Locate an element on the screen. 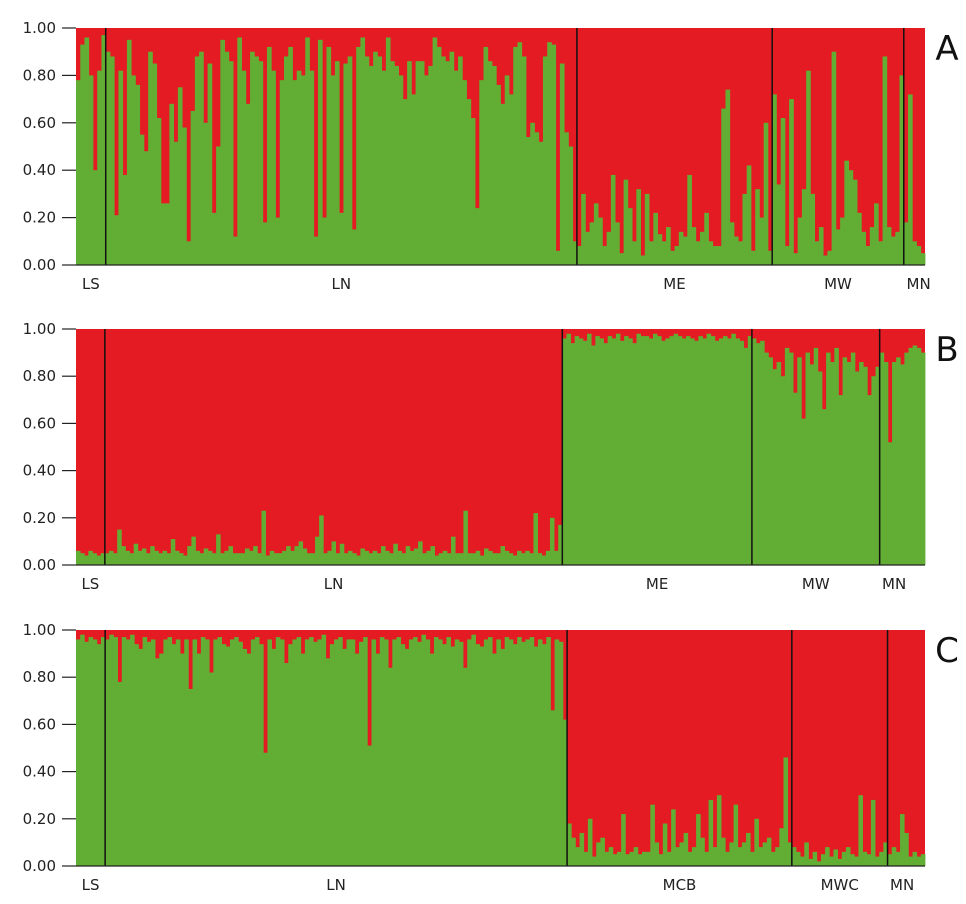  y-tick-label: 1.00 is located at coordinates (39, 329).